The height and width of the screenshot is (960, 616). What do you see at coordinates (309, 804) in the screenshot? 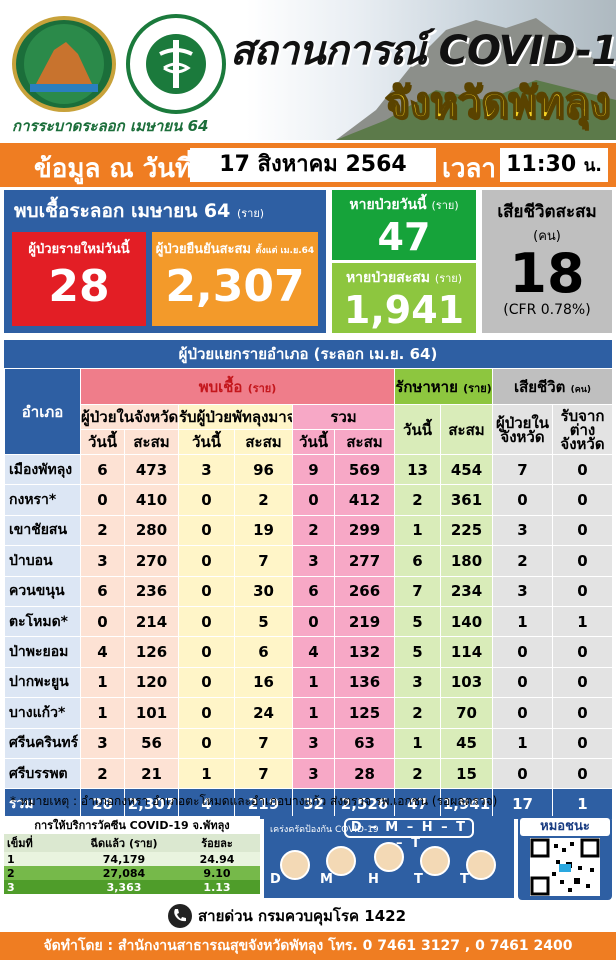
I see `table-total-row: รวม 28 2,307 4 219 32 2,526 47 1,941 17 1` at bounding box center [309, 804].